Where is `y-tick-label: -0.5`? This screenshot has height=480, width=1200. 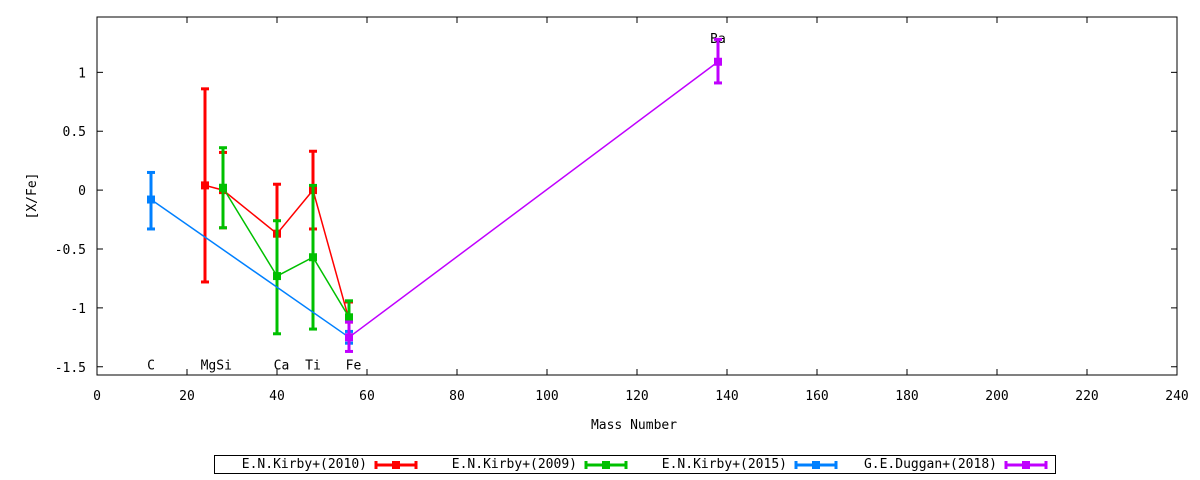 y-tick-label: -0.5 is located at coordinates (70, 250).